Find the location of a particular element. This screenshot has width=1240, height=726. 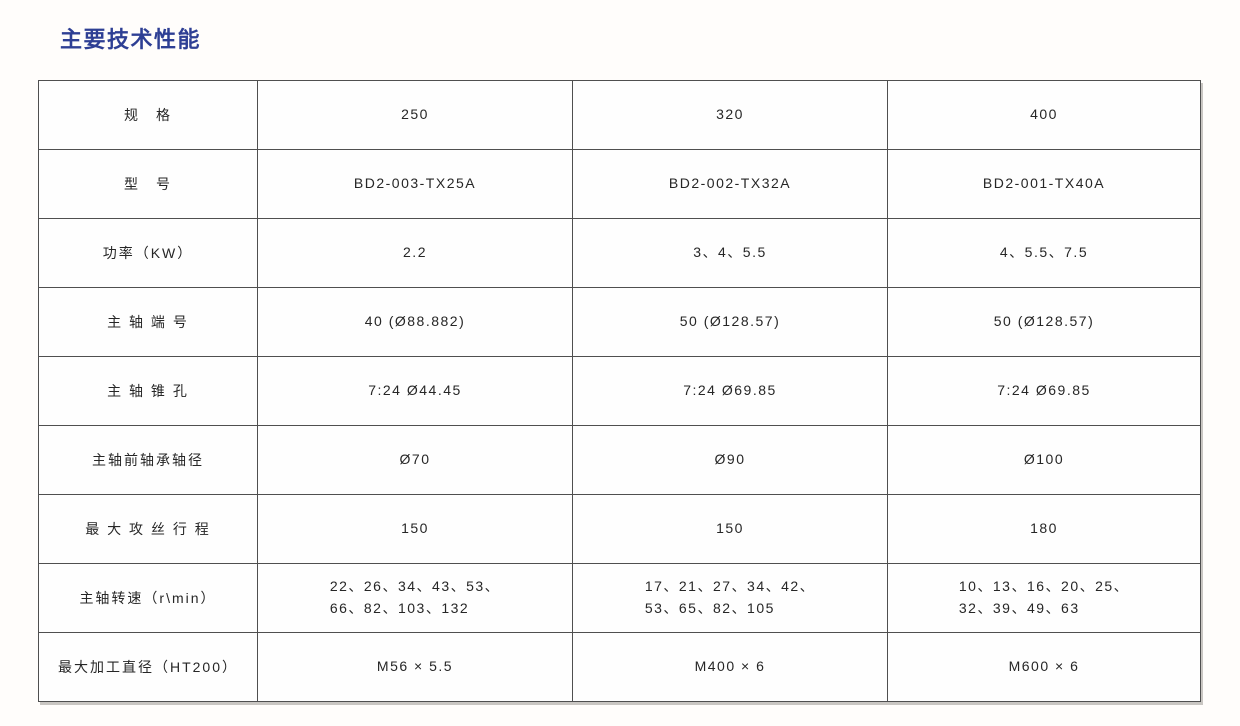

spec-value-text: Ø90 is located at coordinates (730, 459).